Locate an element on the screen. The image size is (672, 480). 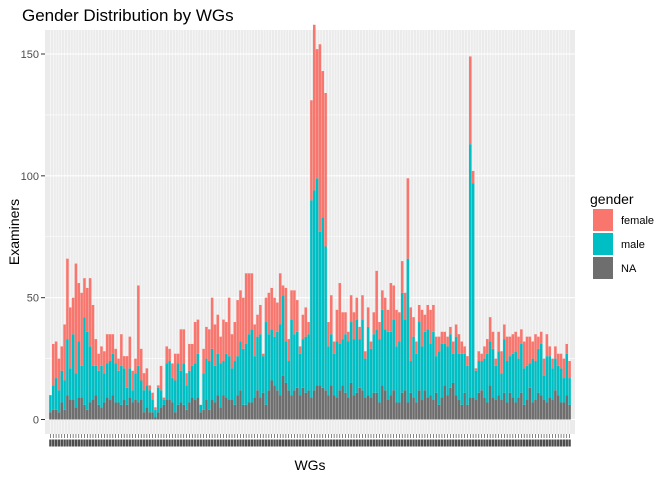
legend-key-na is located at coordinates (603, 268).